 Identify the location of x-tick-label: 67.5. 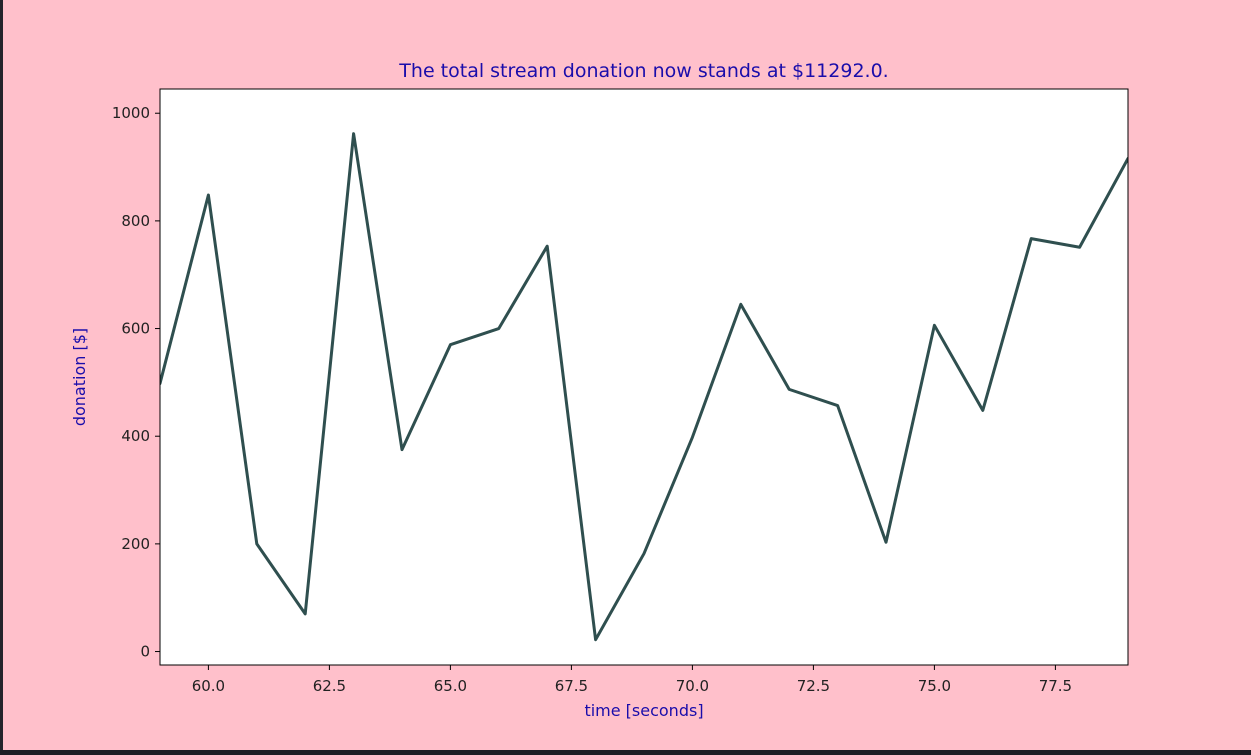
(571, 686).